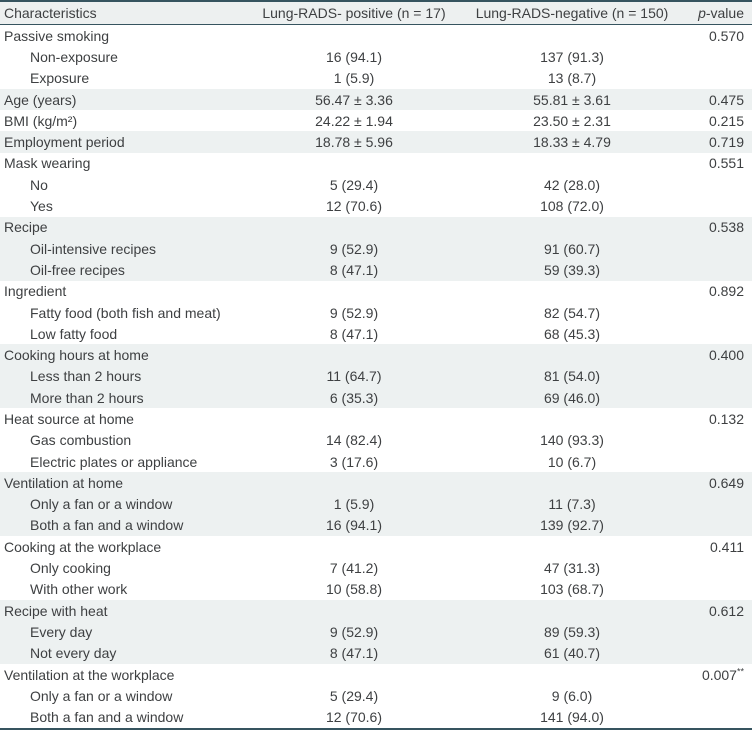  What do you see at coordinates (572, 99) in the screenshot?
I see `negative-group-value-cell: 55.81 ± 3.61` at bounding box center [572, 99].